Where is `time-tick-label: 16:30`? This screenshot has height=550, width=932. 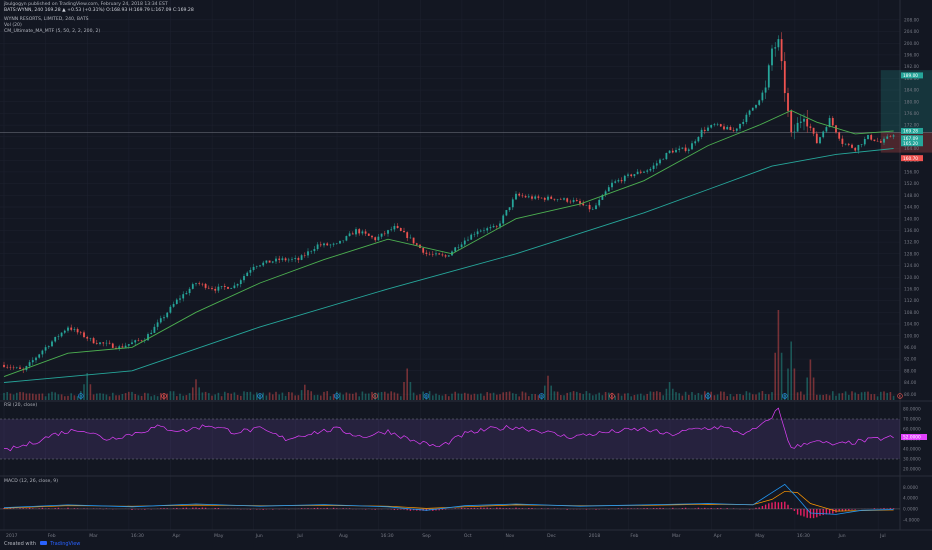 time-tick-label: 16:30 is located at coordinates (803, 536).